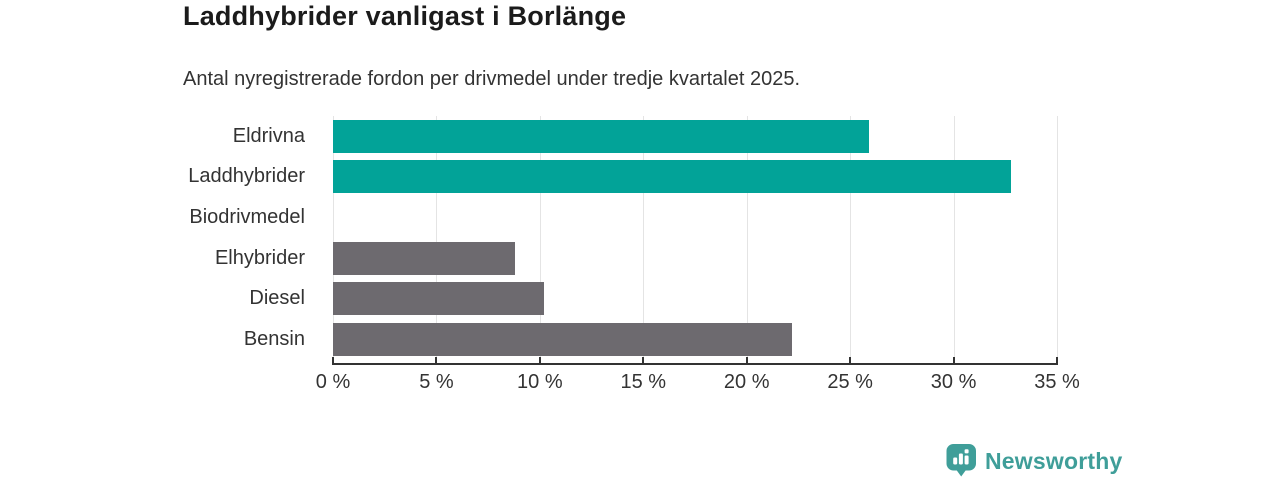 The width and height of the screenshot is (1280, 480). I want to click on bar-laddhybrider, so click(672, 177).